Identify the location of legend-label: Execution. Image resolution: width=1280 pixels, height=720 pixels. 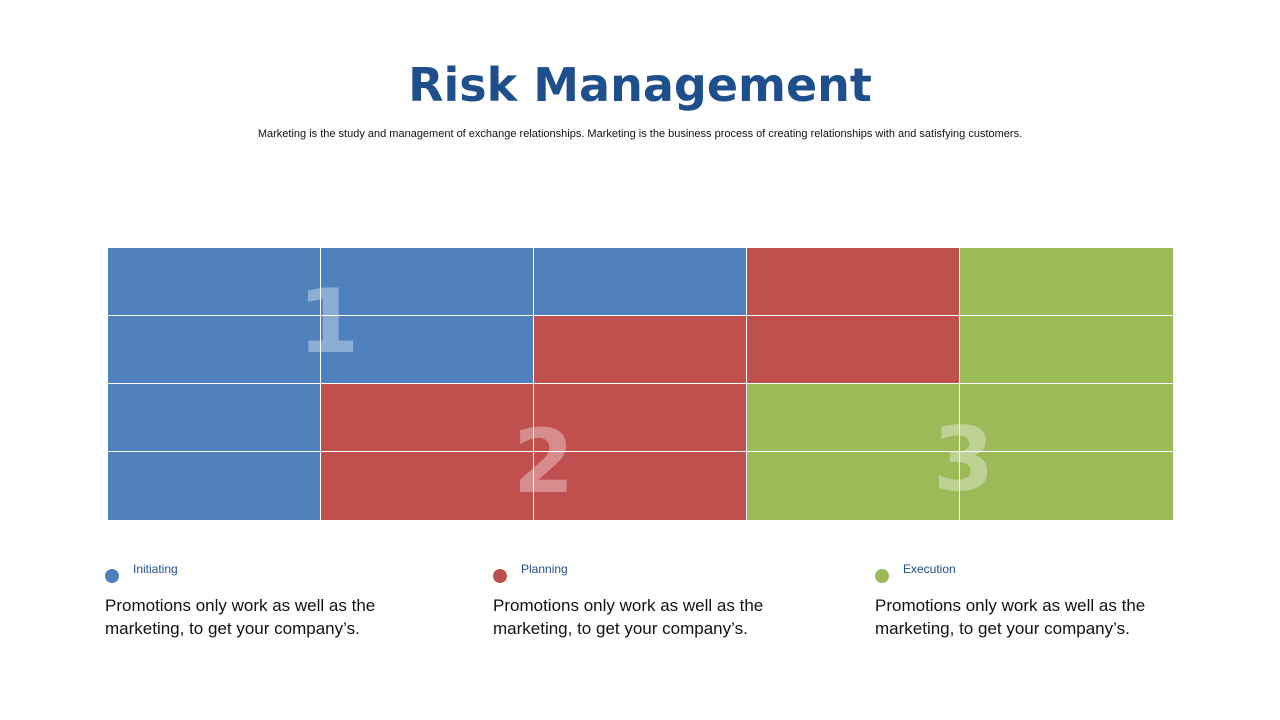
(929, 569).